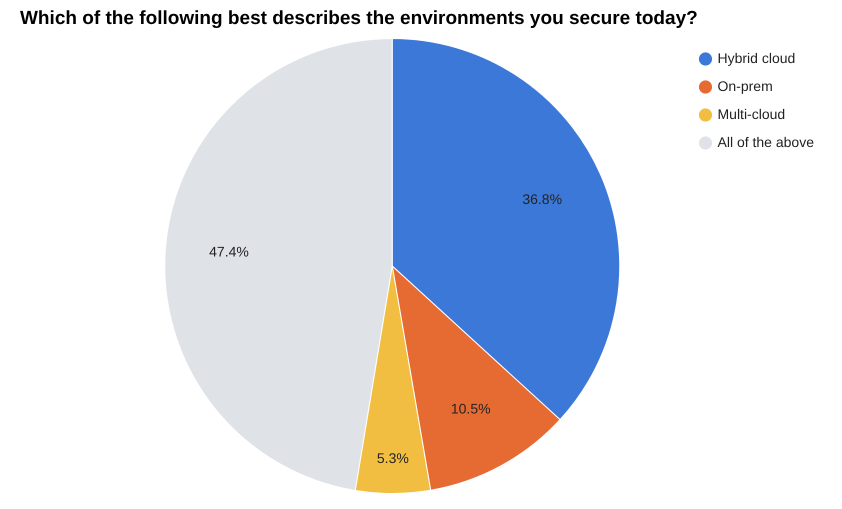 This screenshot has width=842, height=509. Describe the element at coordinates (542, 198) in the screenshot. I see `data-label: 36.8%` at that location.